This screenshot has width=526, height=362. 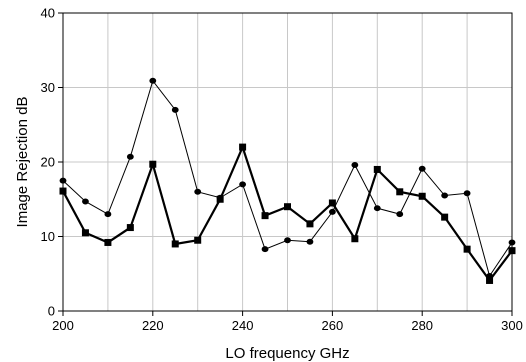 I want to click on y-tick-label: 0, so click(x=51, y=311).